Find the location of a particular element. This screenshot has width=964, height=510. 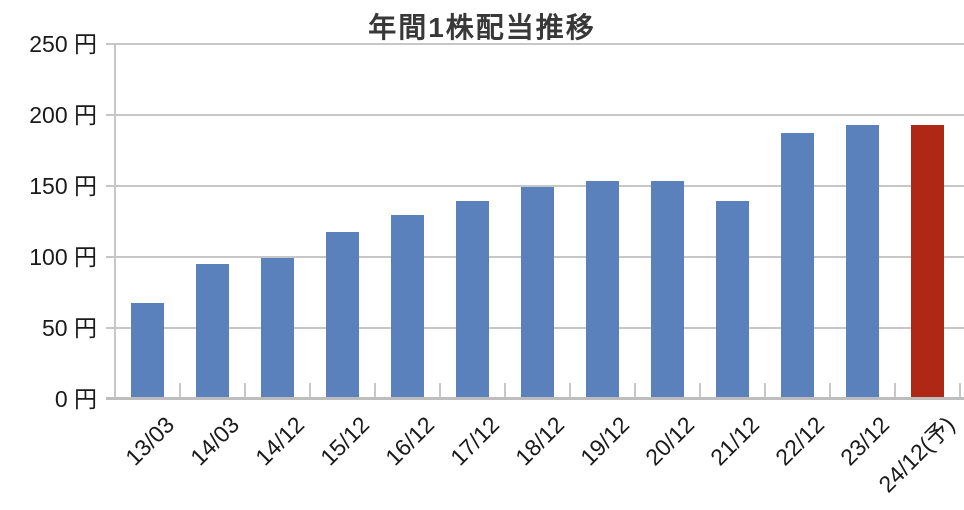

x-axis-tick-label: 15/12 is located at coordinates (345, 441).